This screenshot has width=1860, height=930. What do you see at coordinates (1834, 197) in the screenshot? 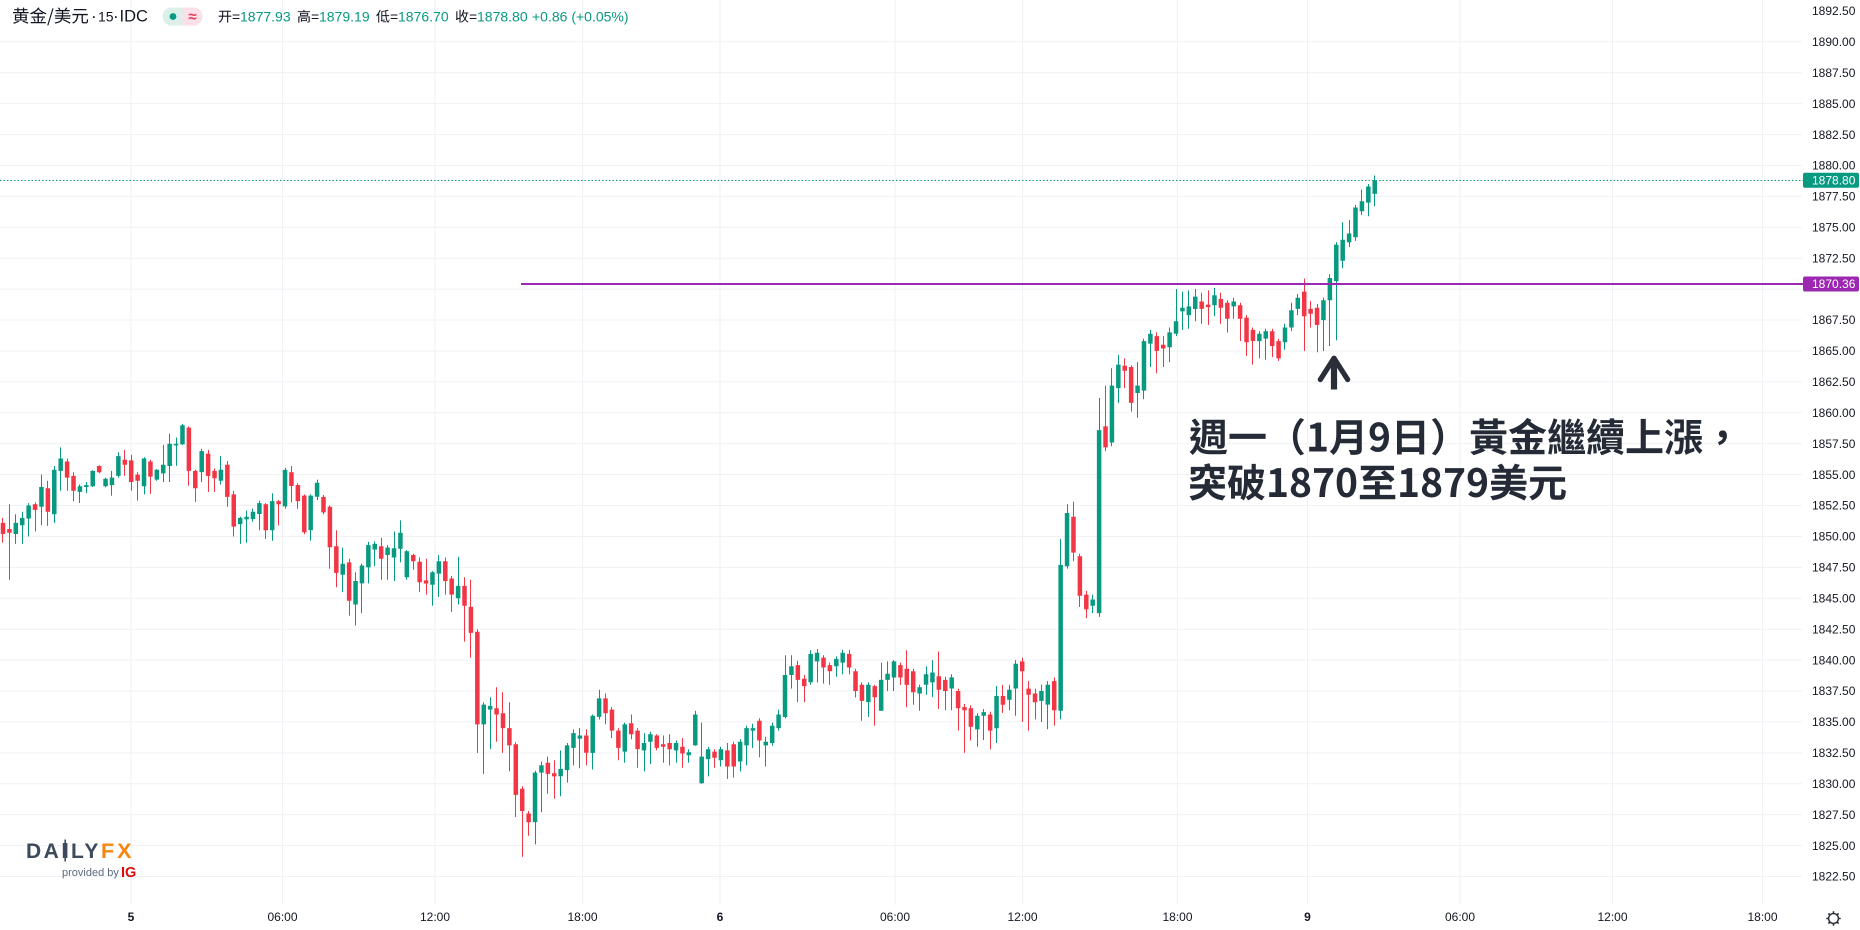
I see `svg-text: 1877.50` at bounding box center [1834, 197].